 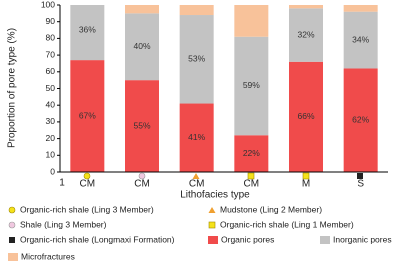 I want to click on value-label: 62%, so click(x=360, y=119).